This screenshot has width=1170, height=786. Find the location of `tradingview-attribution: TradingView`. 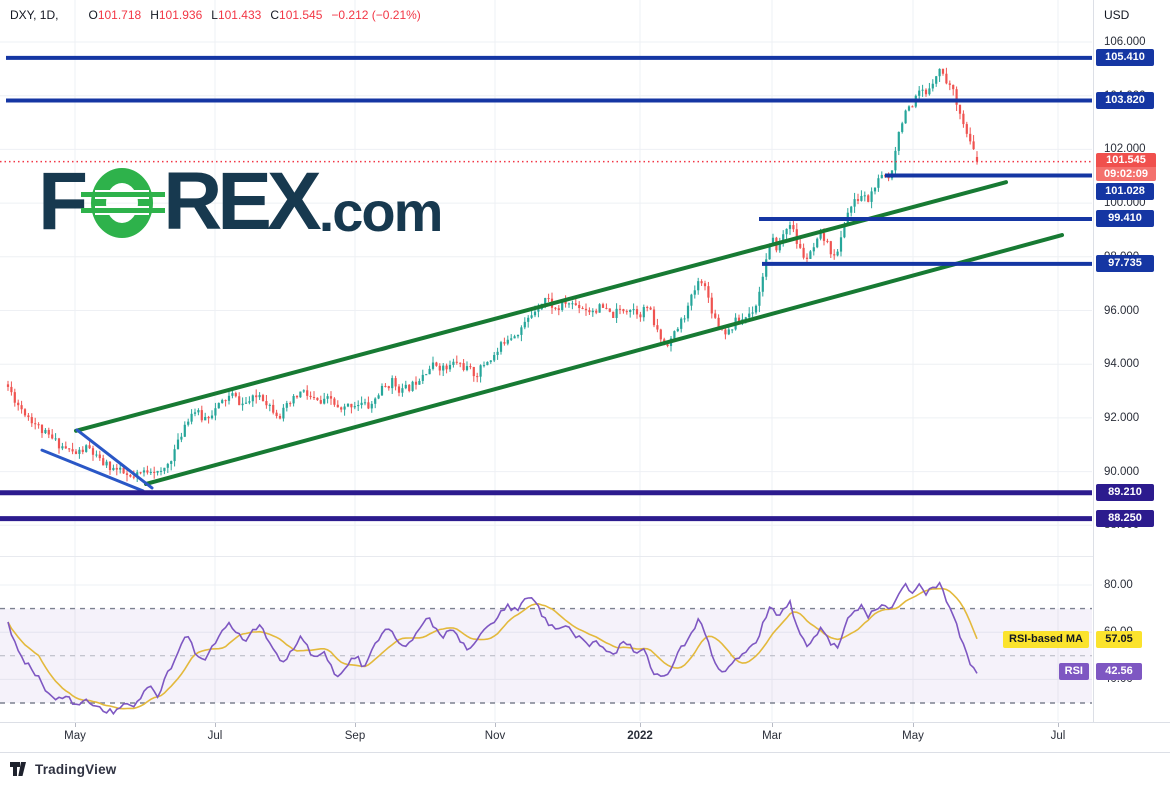

tradingview-attribution: TradingView is located at coordinates (63, 769).